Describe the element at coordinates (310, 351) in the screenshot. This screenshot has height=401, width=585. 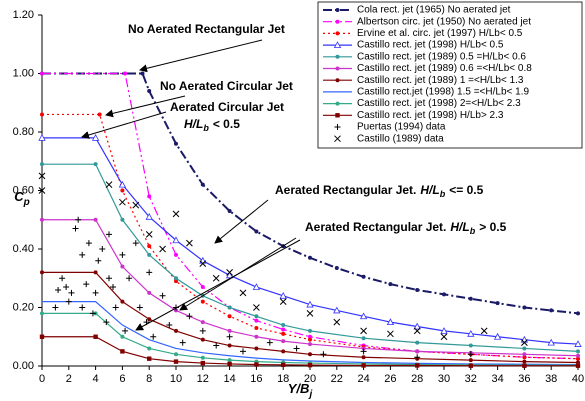
I see `series` at that location.